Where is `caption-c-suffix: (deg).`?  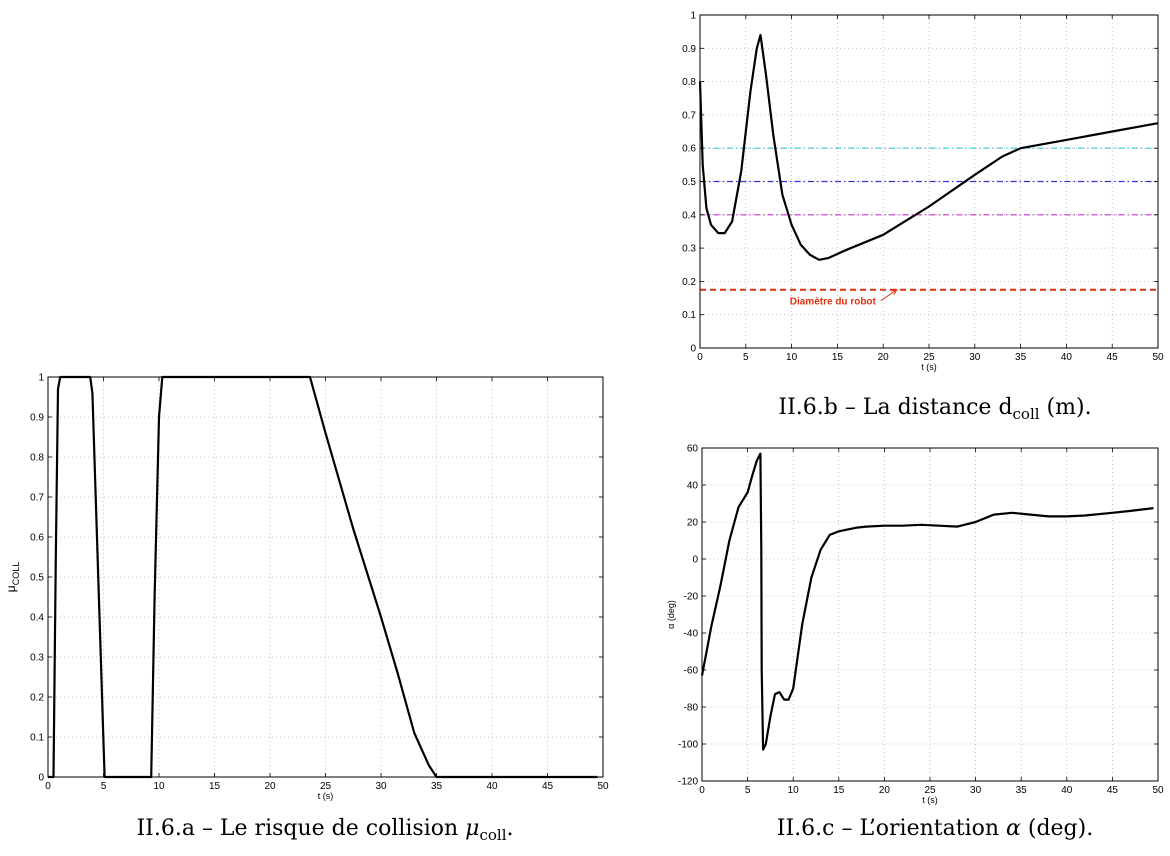
caption-c-suffix: (deg). is located at coordinates (1057, 828).